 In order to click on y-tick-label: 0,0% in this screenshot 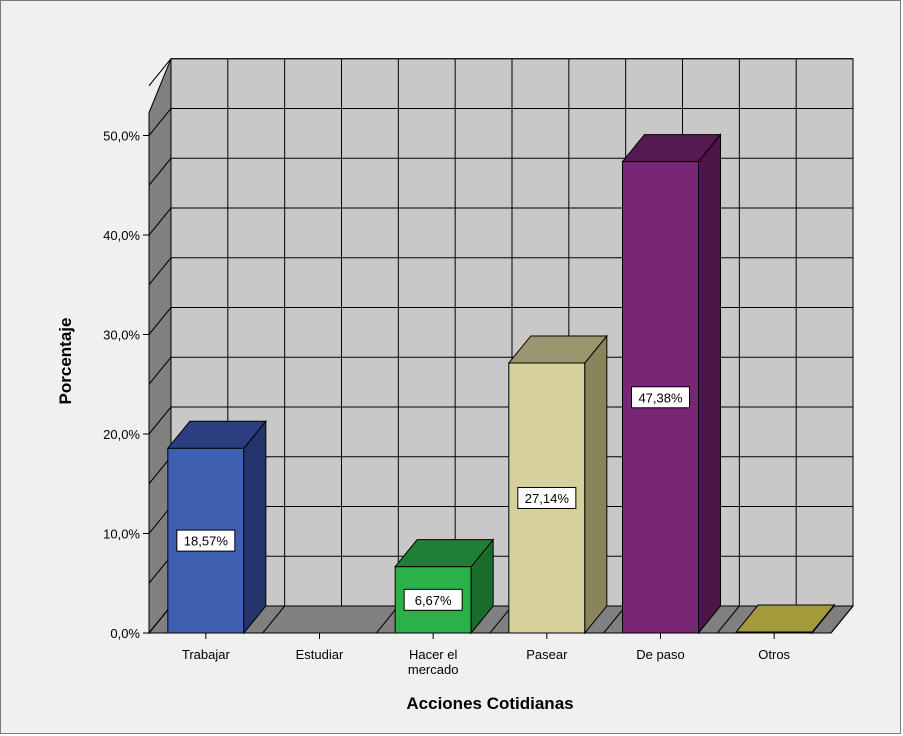, I will do `click(125, 633)`.